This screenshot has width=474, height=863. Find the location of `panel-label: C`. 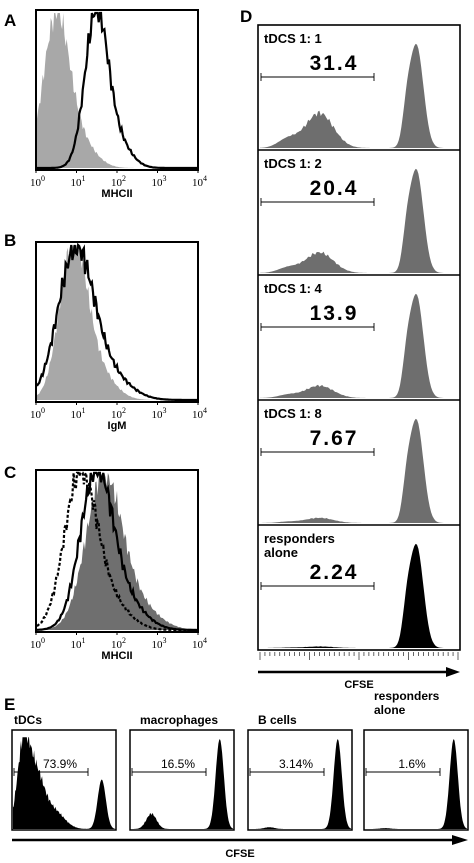

panel-label: C is located at coordinates (10, 472).